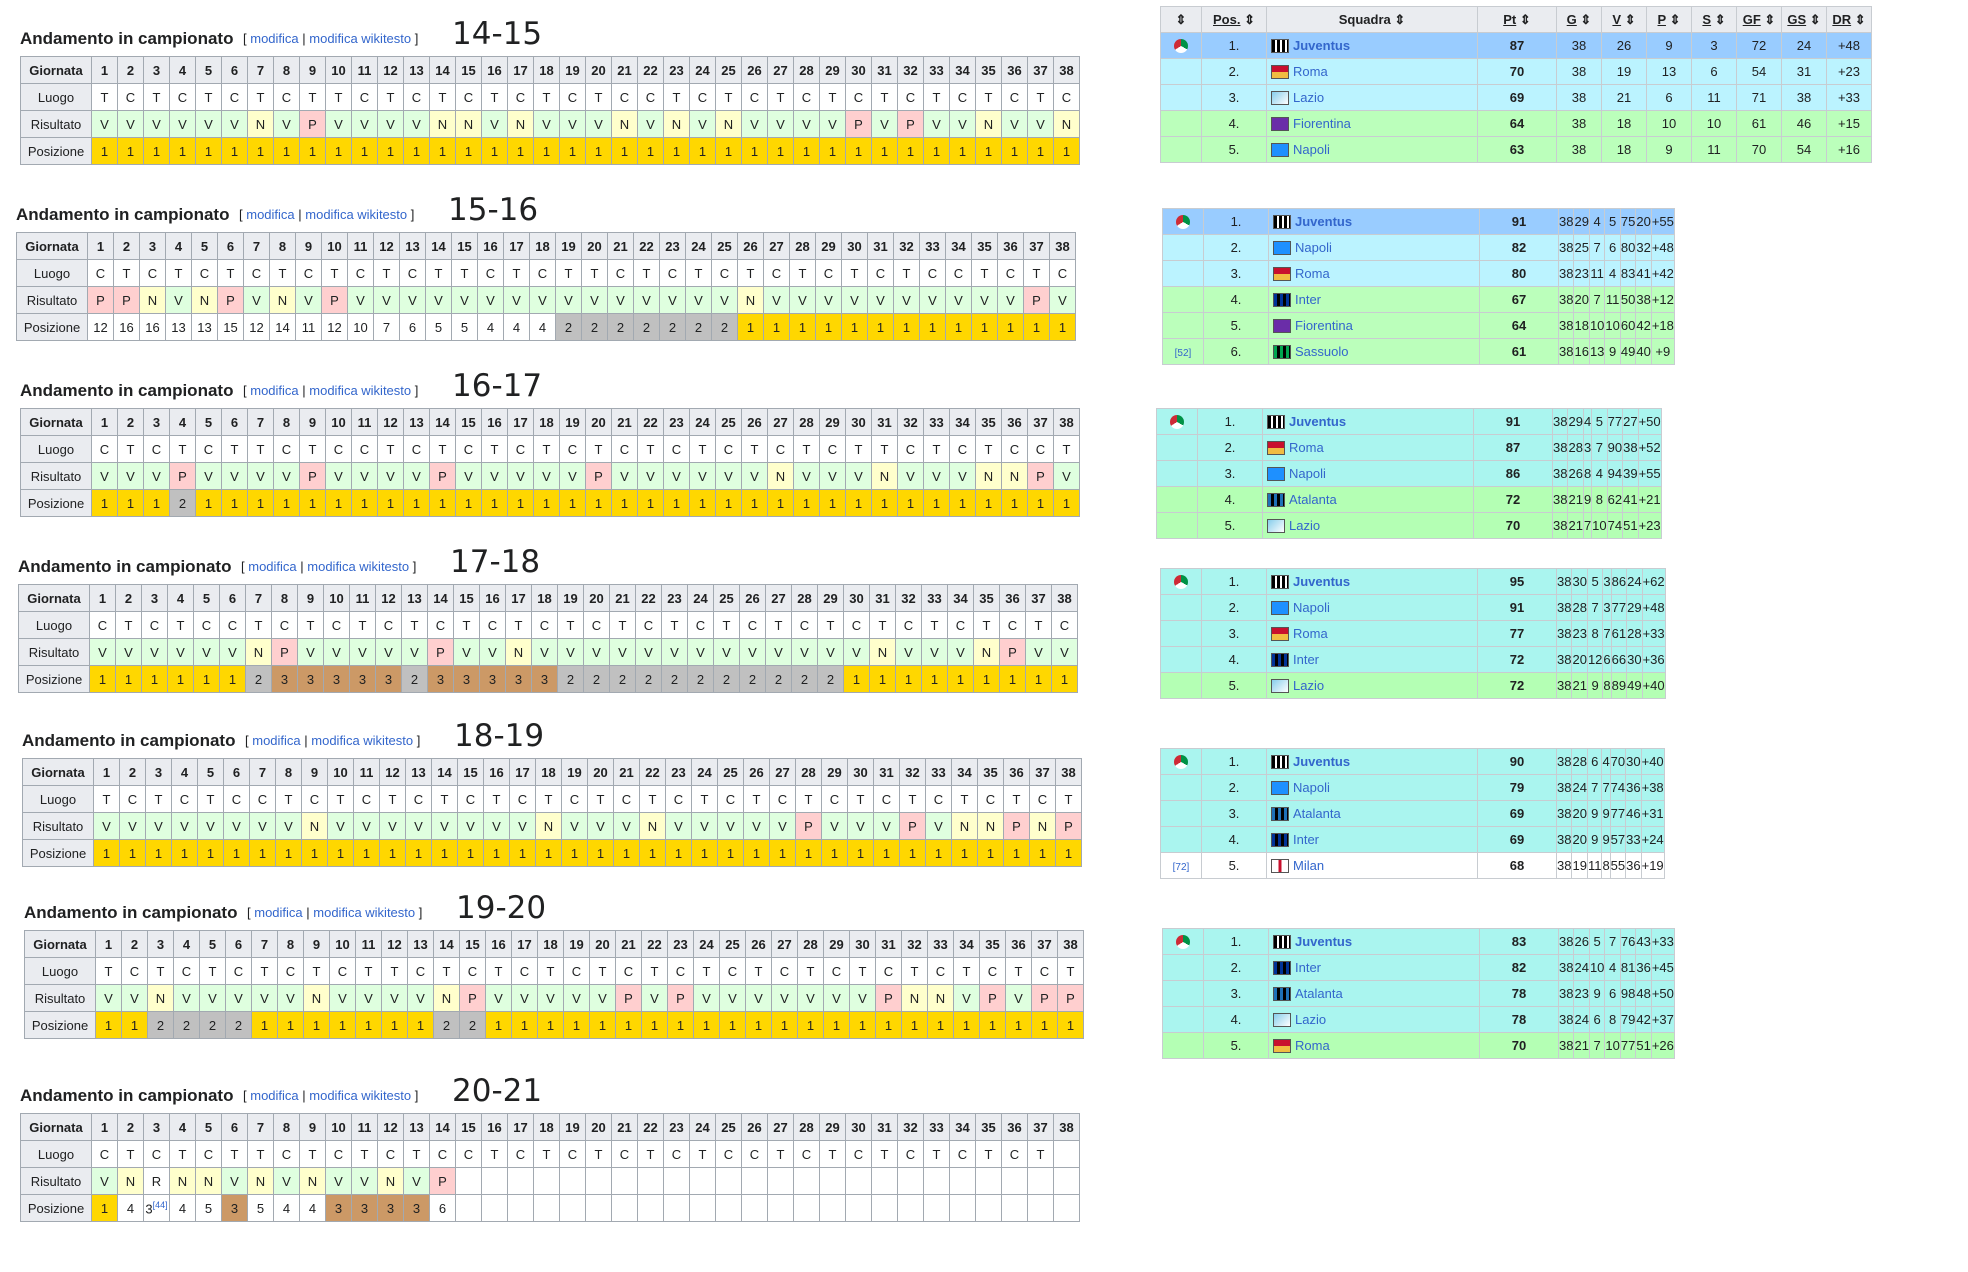  Describe the element at coordinates (1236, 299) in the screenshot. I see `pos-cell: 4.` at that location.